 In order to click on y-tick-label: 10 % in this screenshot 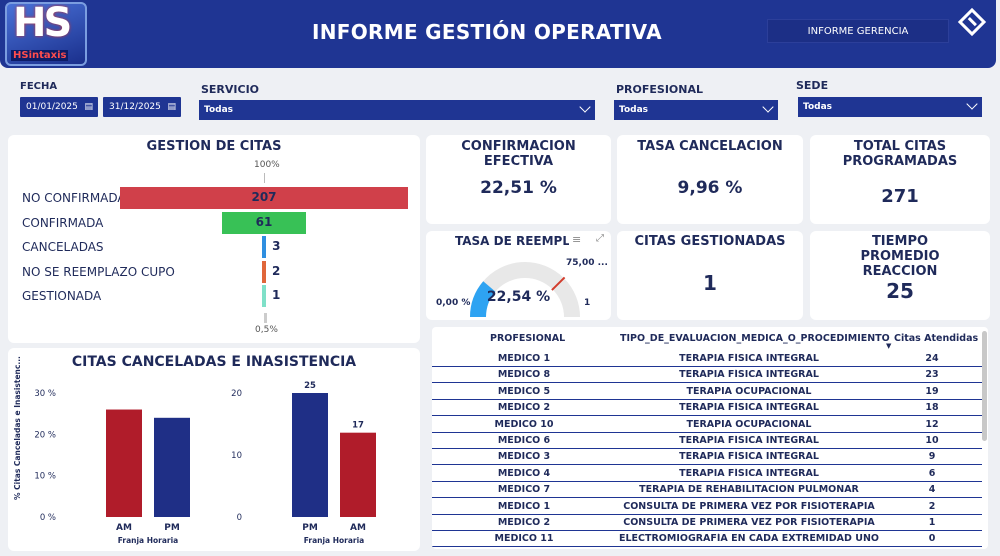, I will do `click(45, 477)`.